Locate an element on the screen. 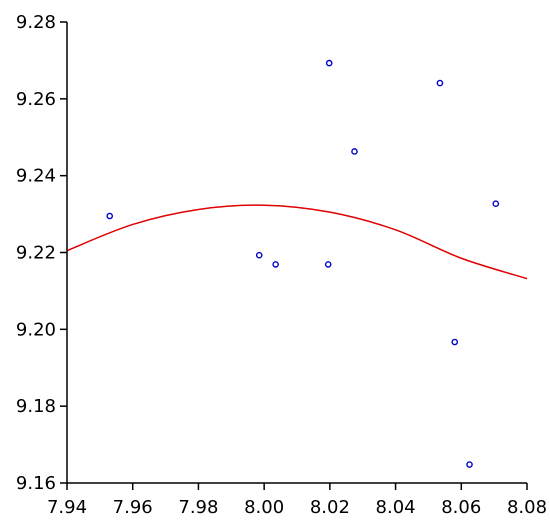  y-tick-label: 9.22 is located at coordinates (36, 253).